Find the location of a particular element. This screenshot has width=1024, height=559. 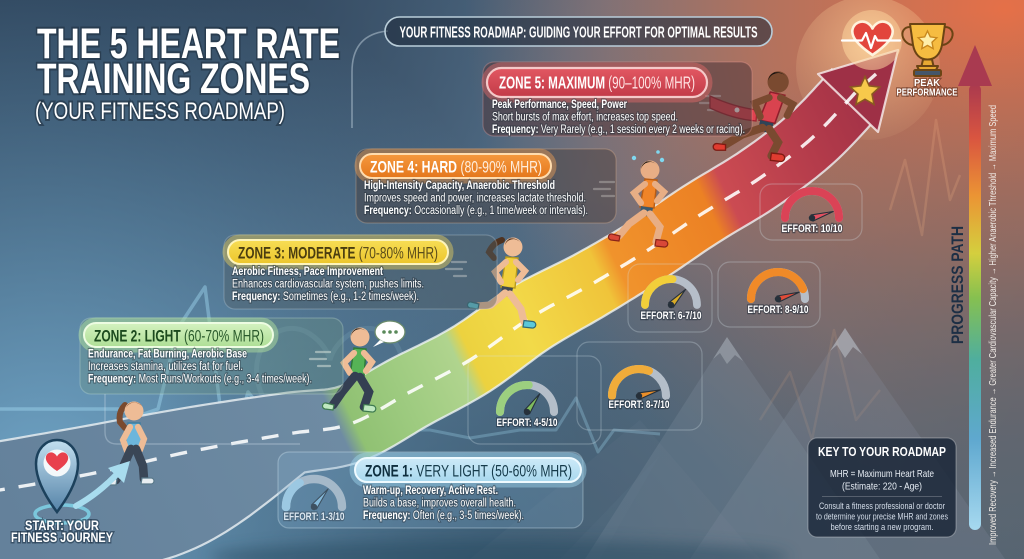

svg-text: EFFORT: 10/10 is located at coordinates (812, 229).